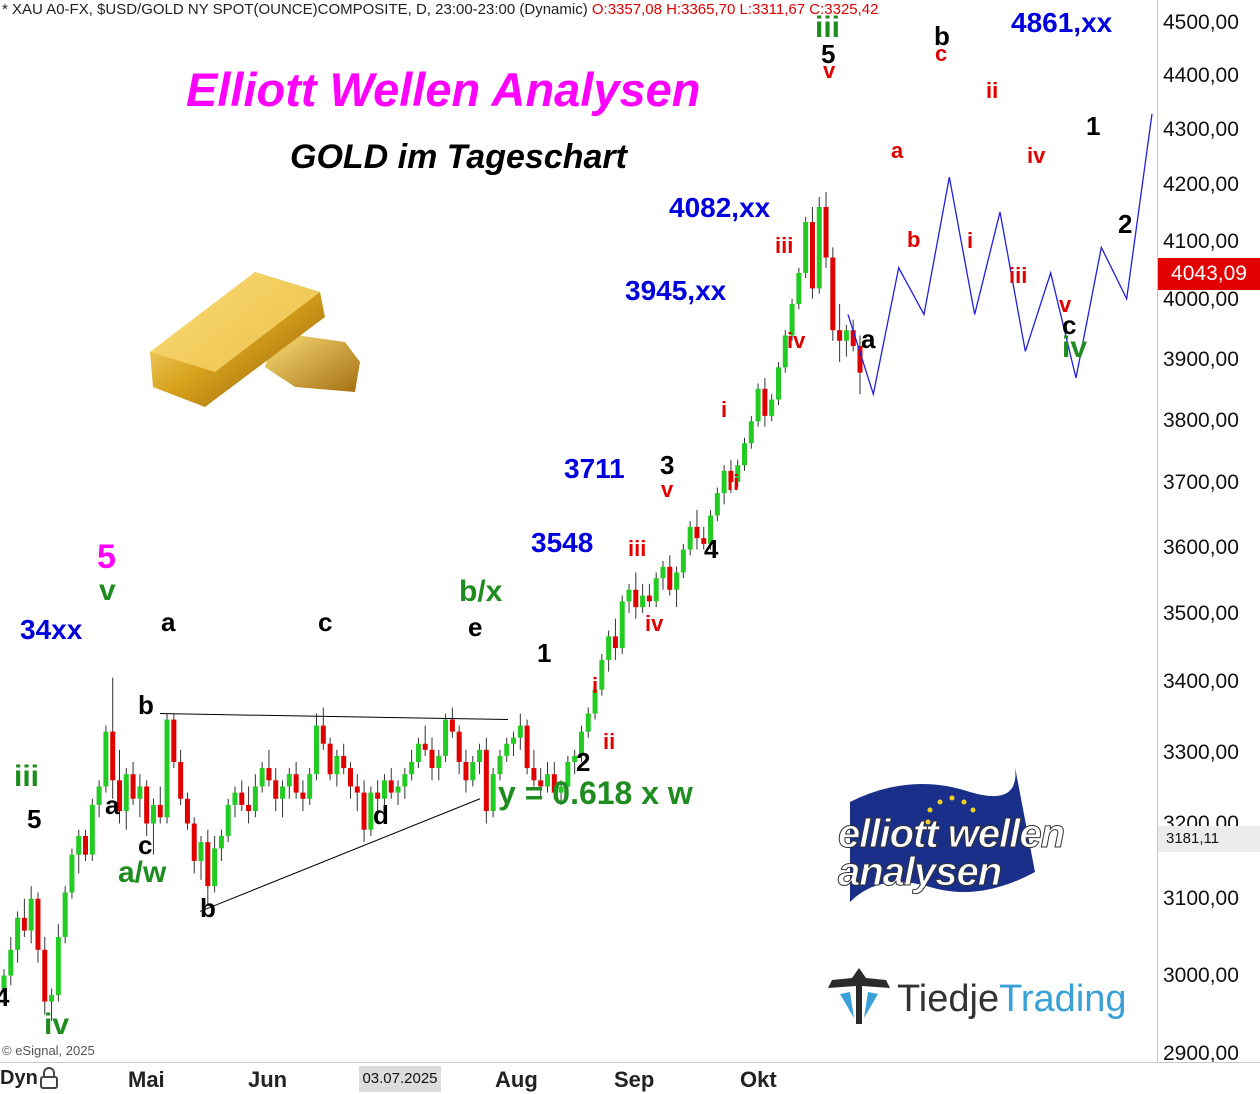 This screenshot has width=1260, height=1094. I want to click on tiedje-logo-icon, so click(859, 996).